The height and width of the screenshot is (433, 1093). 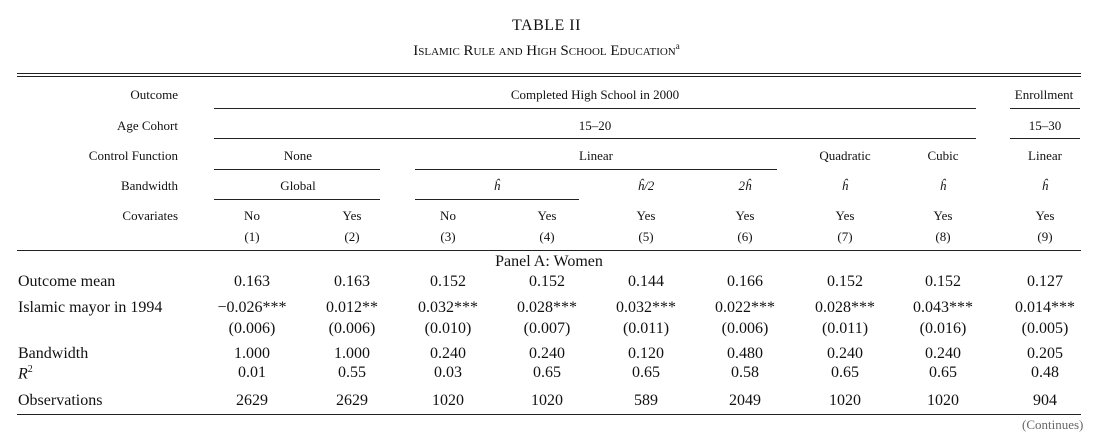 What do you see at coordinates (845, 281) in the screenshot?
I see `outcome-mean-col-7: 0.152` at bounding box center [845, 281].